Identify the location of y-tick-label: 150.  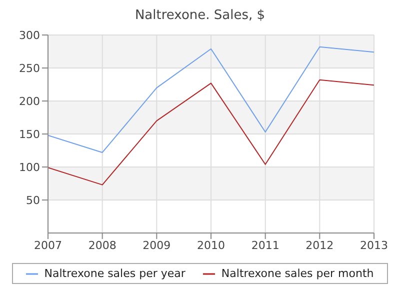
(29, 134).